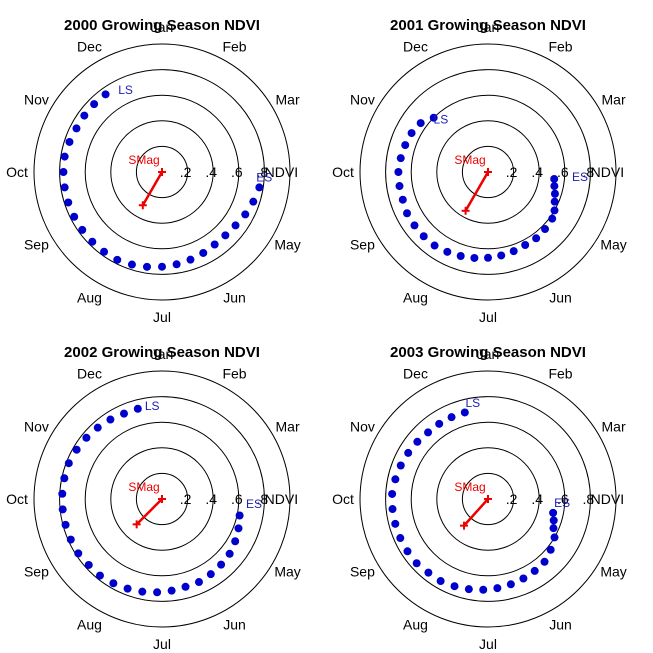 The image size is (653, 653). I want to click on chart-title: 2002 Growing Season NDVI, so click(162, 352).